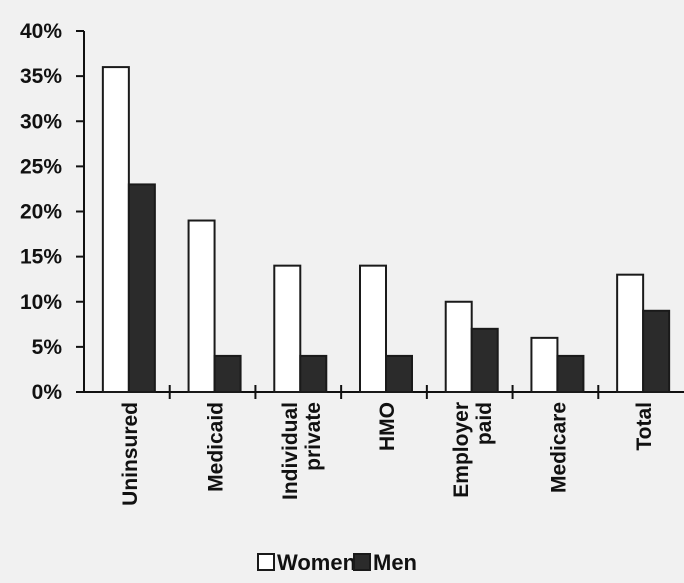 The height and width of the screenshot is (583, 684). What do you see at coordinates (41, 76) in the screenshot?
I see `y-tick-label: 35%` at bounding box center [41, 76].